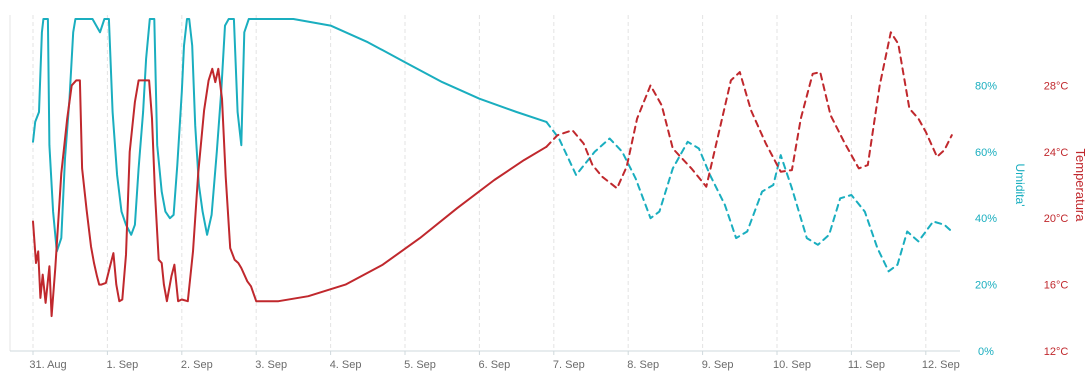 This screenshot has width=1085, height=377. I want to click on humidity-tick-label: 0%, so click(986, 352).